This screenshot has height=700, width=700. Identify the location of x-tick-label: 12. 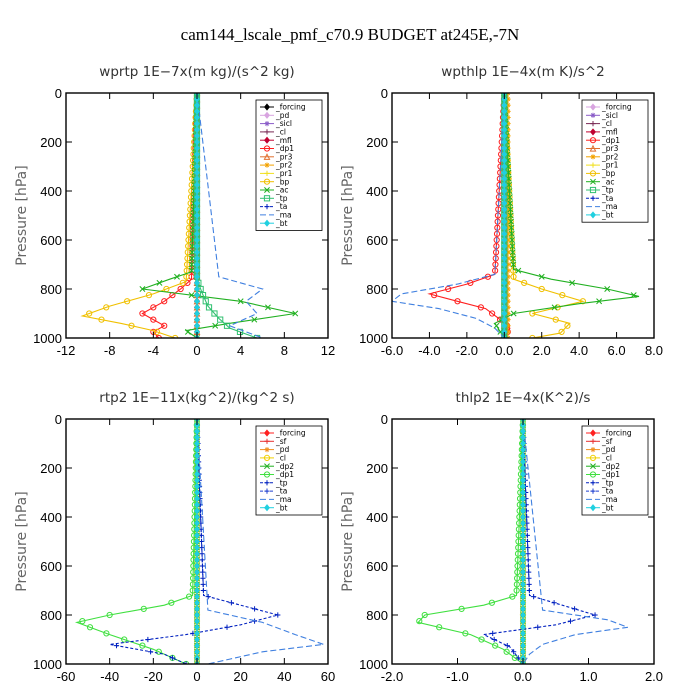
(328, 350).